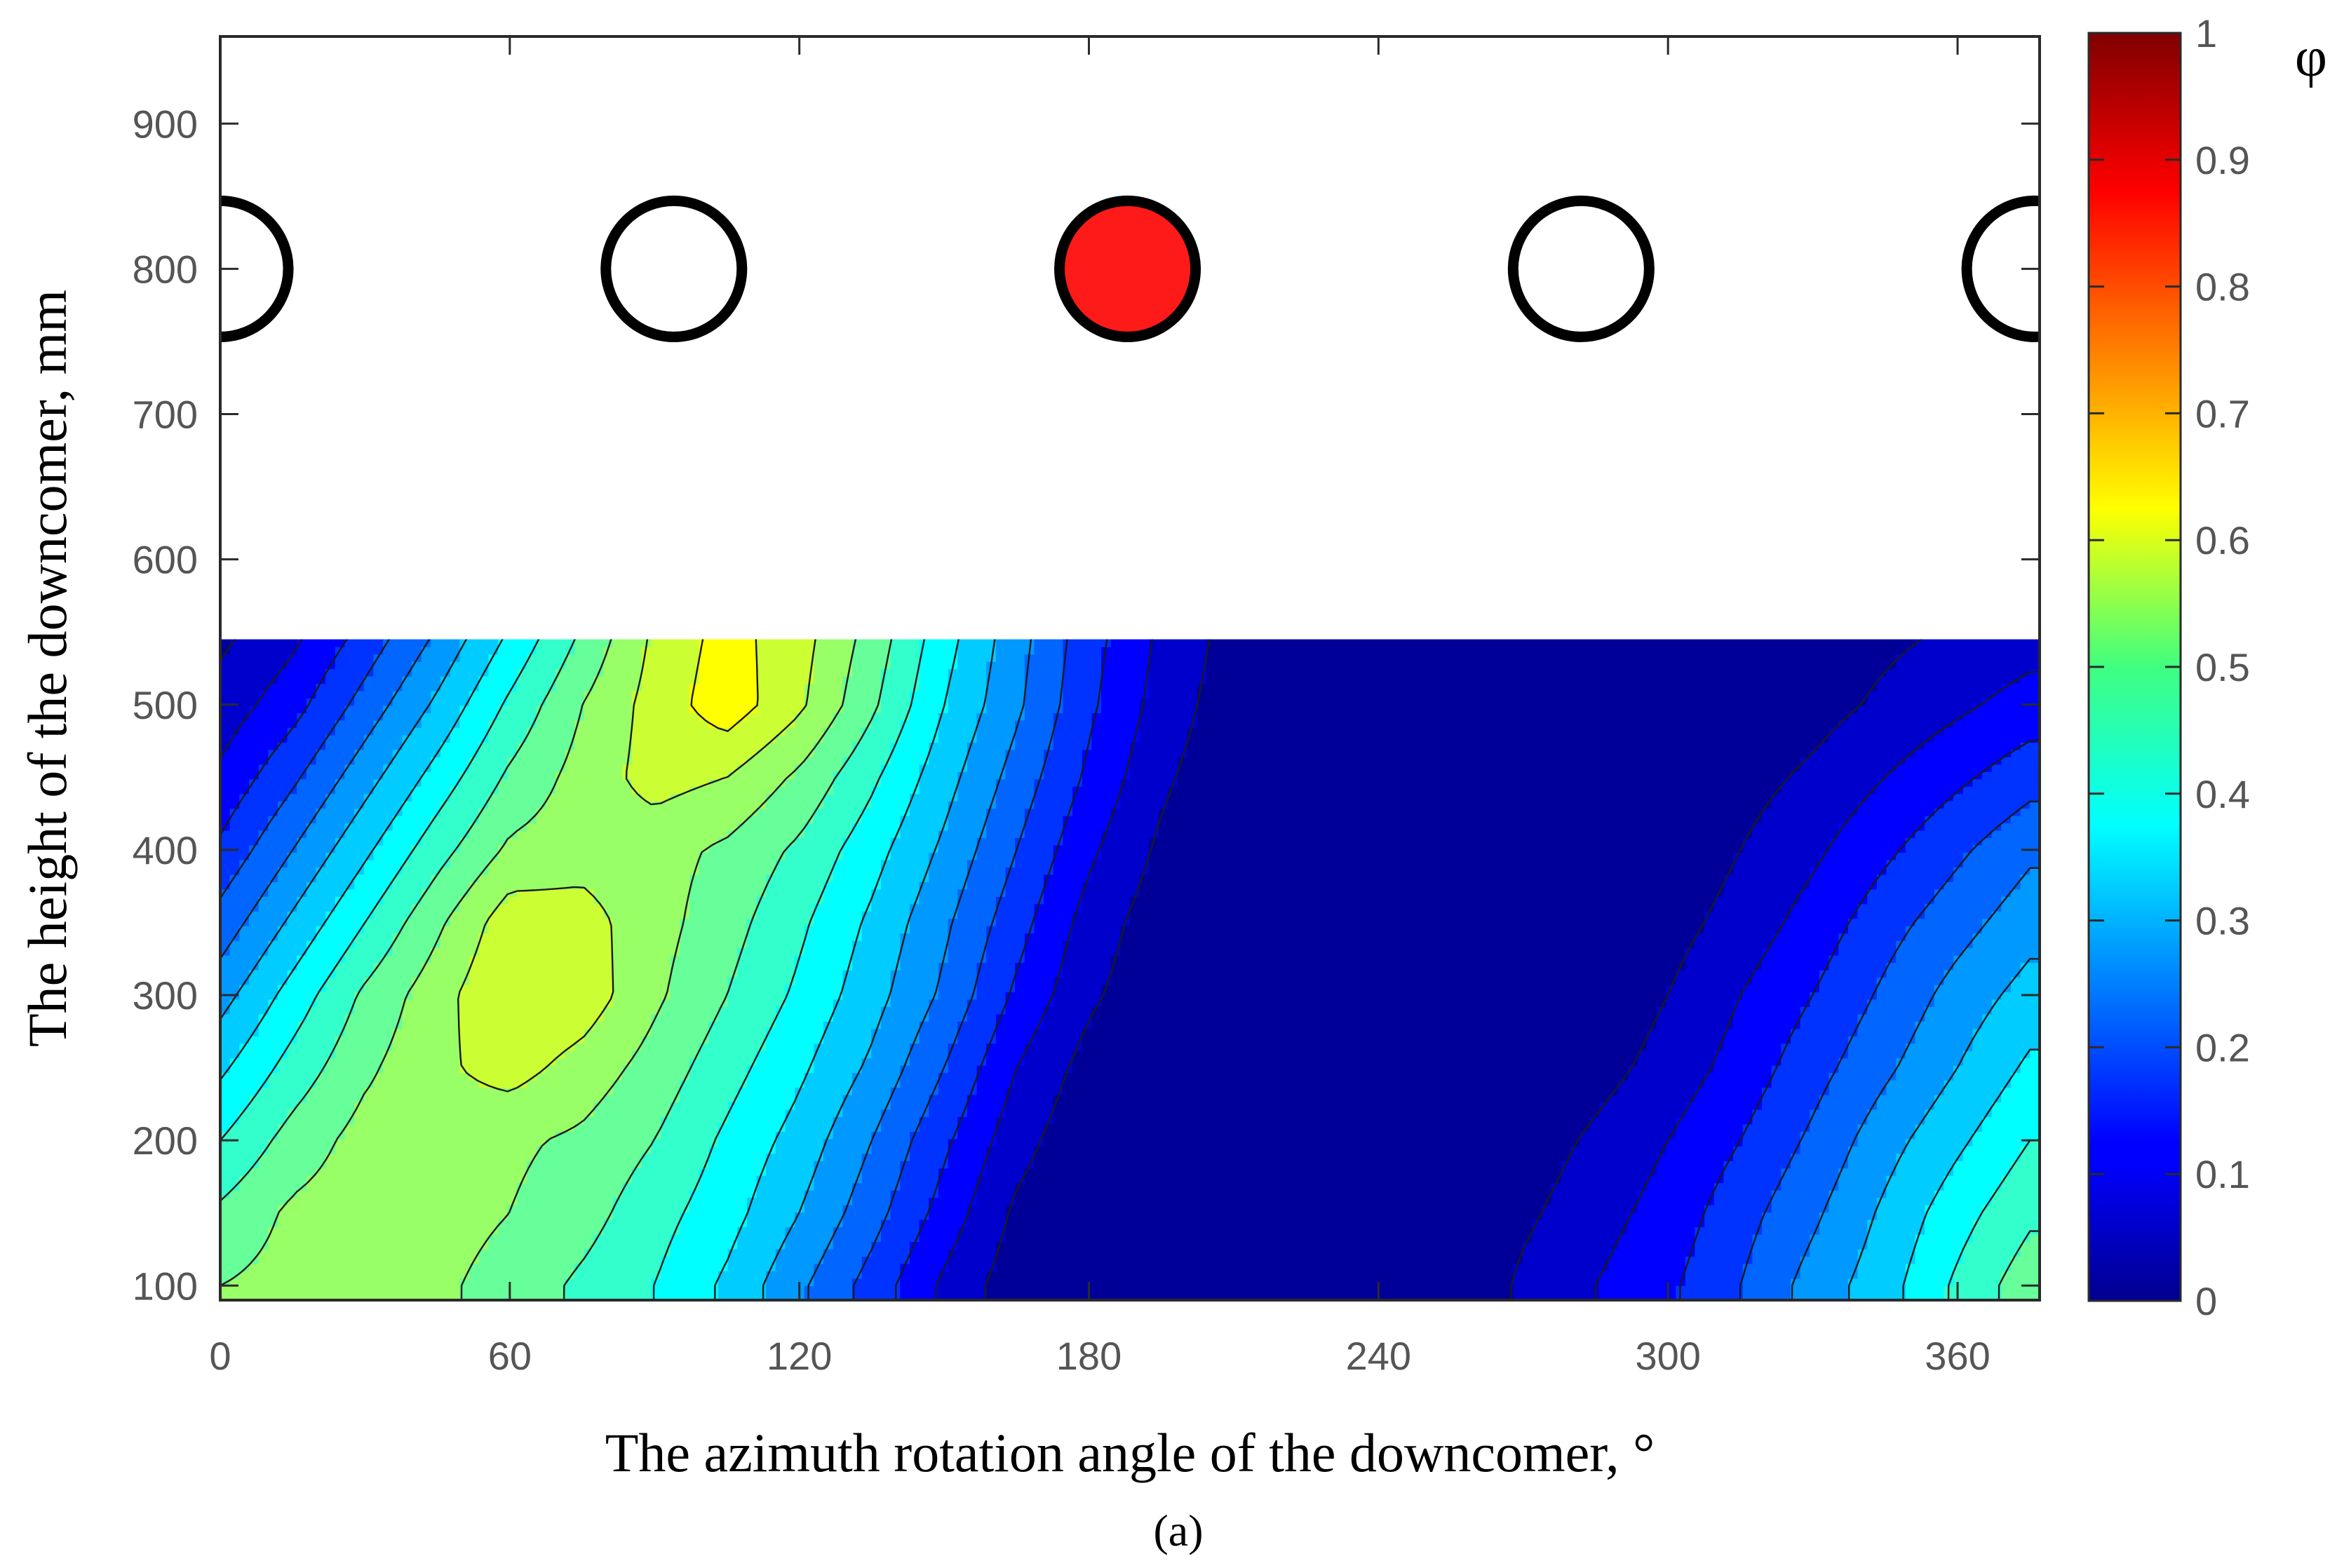 This screenshot has height=1568, width=2337. Describe the element at coordinates (165, 124) in the screenshot. I see `y-tick-label: 900` at that location.